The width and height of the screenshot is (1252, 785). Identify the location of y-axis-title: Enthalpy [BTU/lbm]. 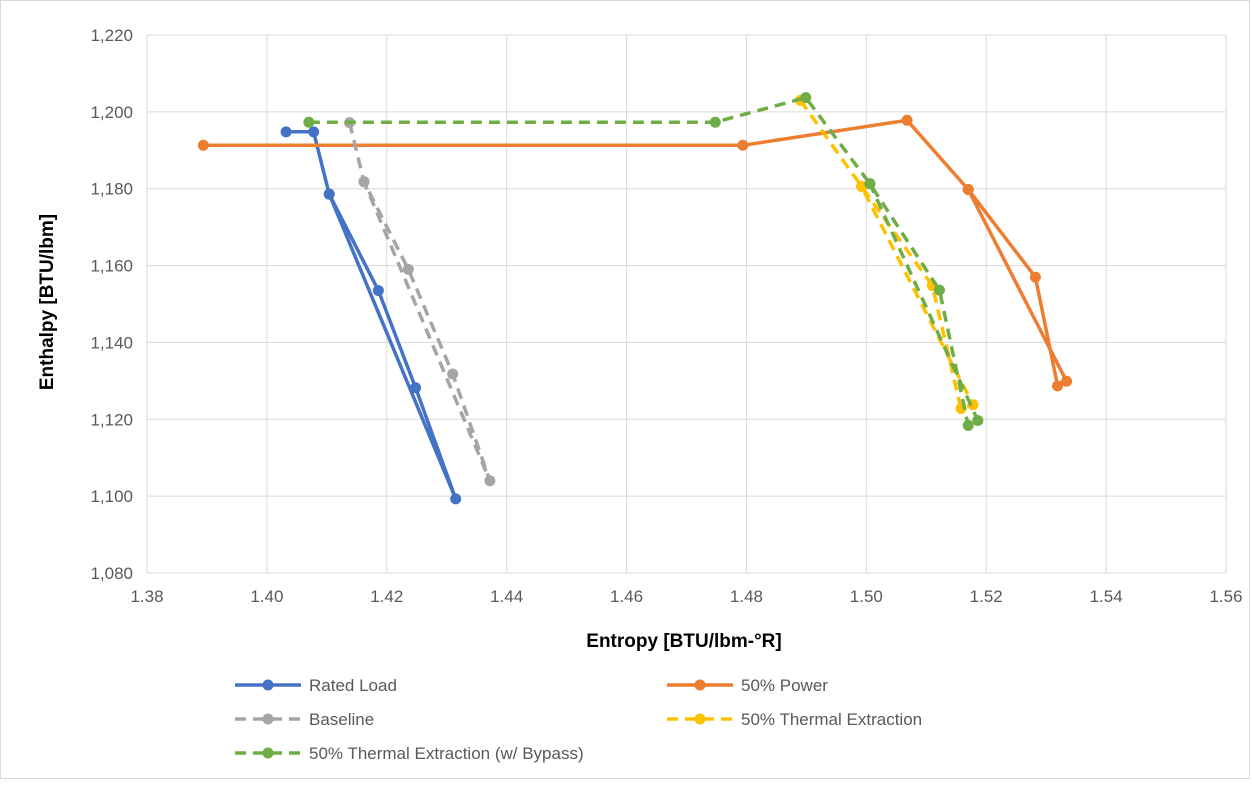
(47, 302).